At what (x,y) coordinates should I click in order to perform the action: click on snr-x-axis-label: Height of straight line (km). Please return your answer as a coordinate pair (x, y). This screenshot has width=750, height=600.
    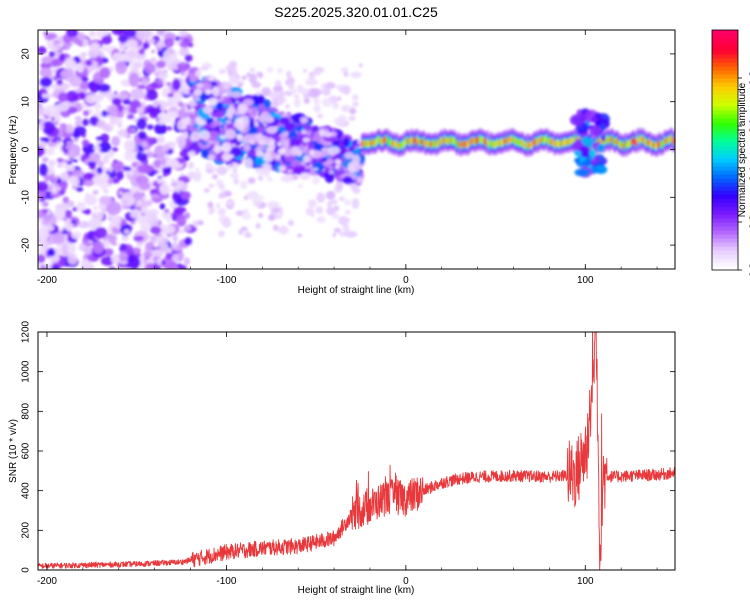
    Looking at the image, I should click on (356, 590).